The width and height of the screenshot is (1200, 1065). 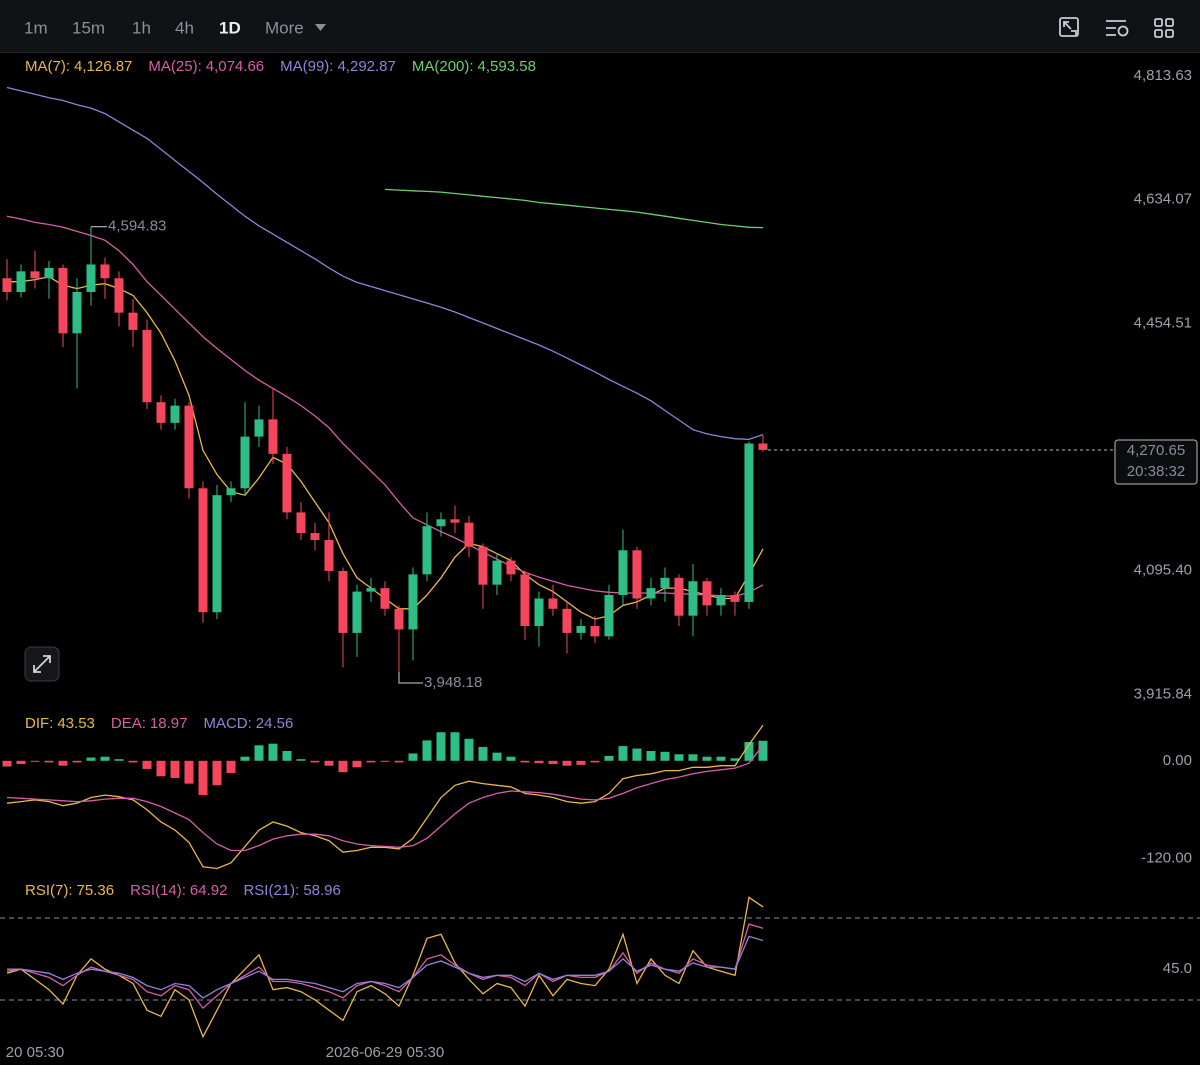 What do you see at coordinates (443, 66) in the screenshot?
I see `legend-name: MA(200):` at bounding box center [443, 66].